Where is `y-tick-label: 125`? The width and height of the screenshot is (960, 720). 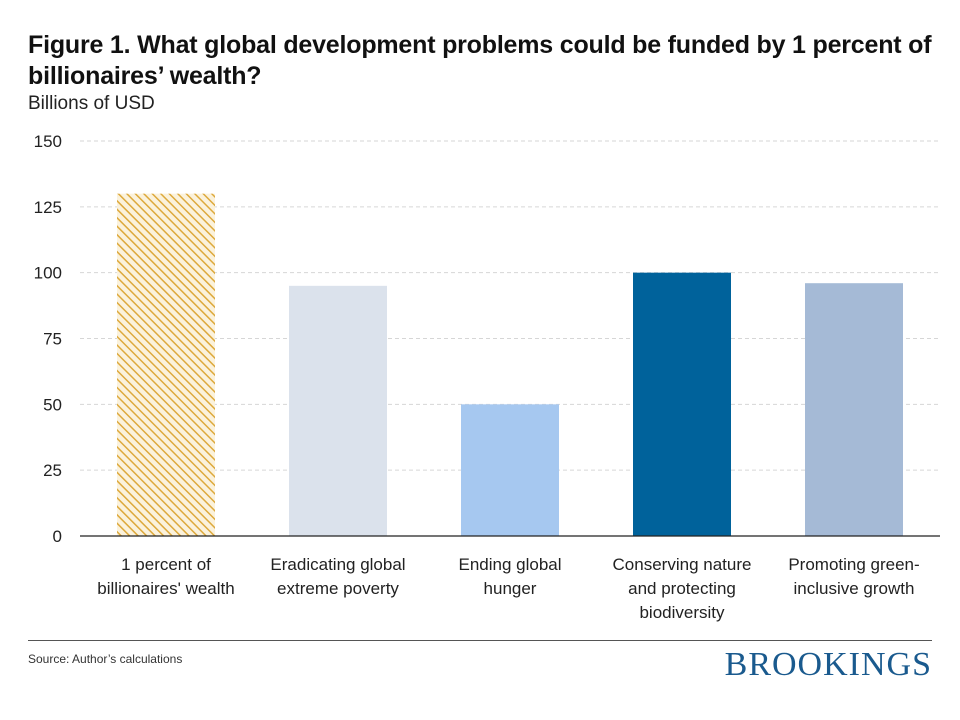
y-tick-label: 125 is located at coordinates (48, 207).